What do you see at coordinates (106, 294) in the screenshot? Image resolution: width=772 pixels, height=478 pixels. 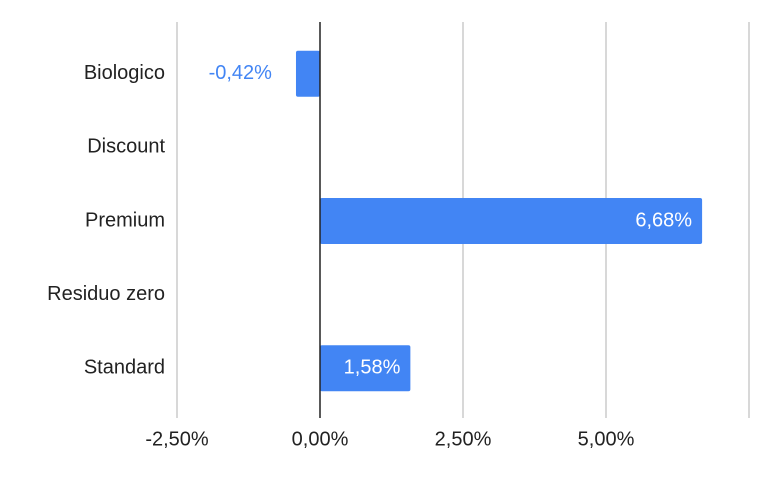 I see `y-tick-label: Residuo zero` at bounding box center [106, 294].